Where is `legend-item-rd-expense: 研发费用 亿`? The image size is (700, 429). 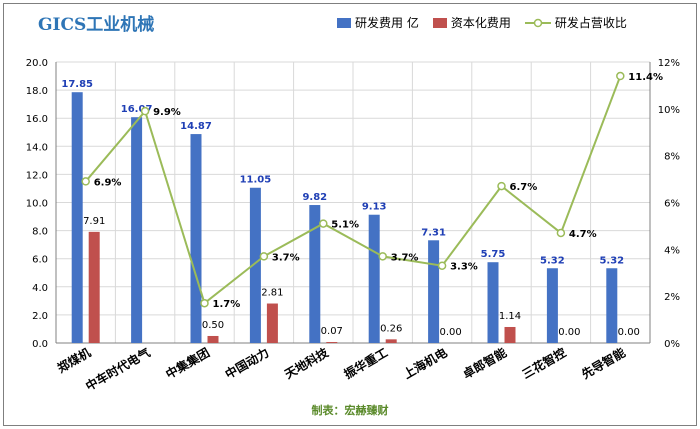 legend-item-rd-expense: 研发费用 亿 is located at coordinates (378, 22).